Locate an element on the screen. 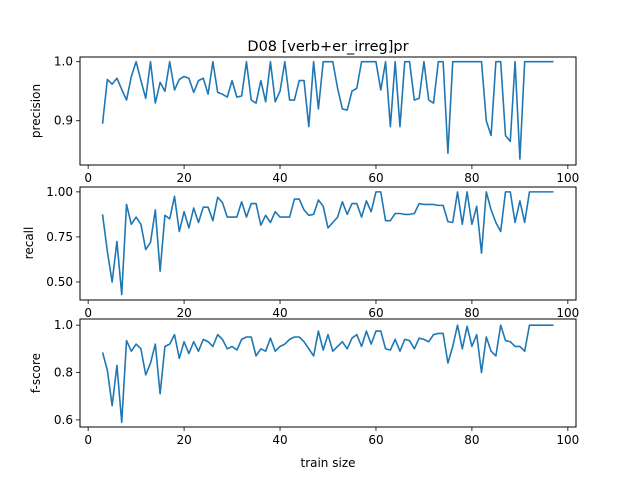 The height and width of the screenshot is (480, 640). fscore-x-tick-label: 100 is located at coordinates (567, 440).